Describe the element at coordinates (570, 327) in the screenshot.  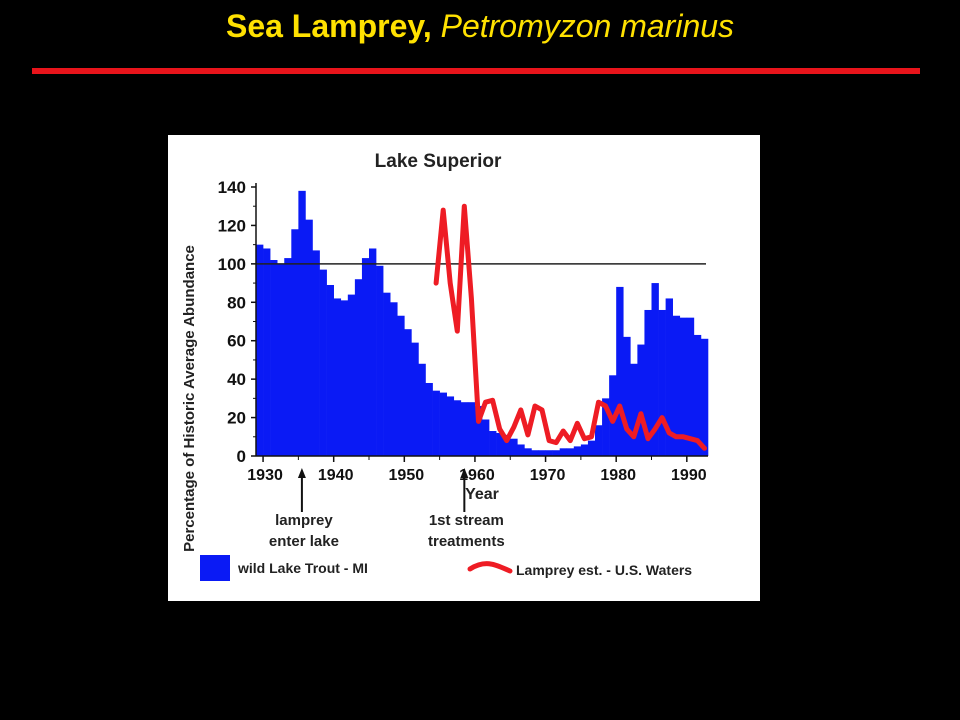
I see `lamprey-line` at that location.